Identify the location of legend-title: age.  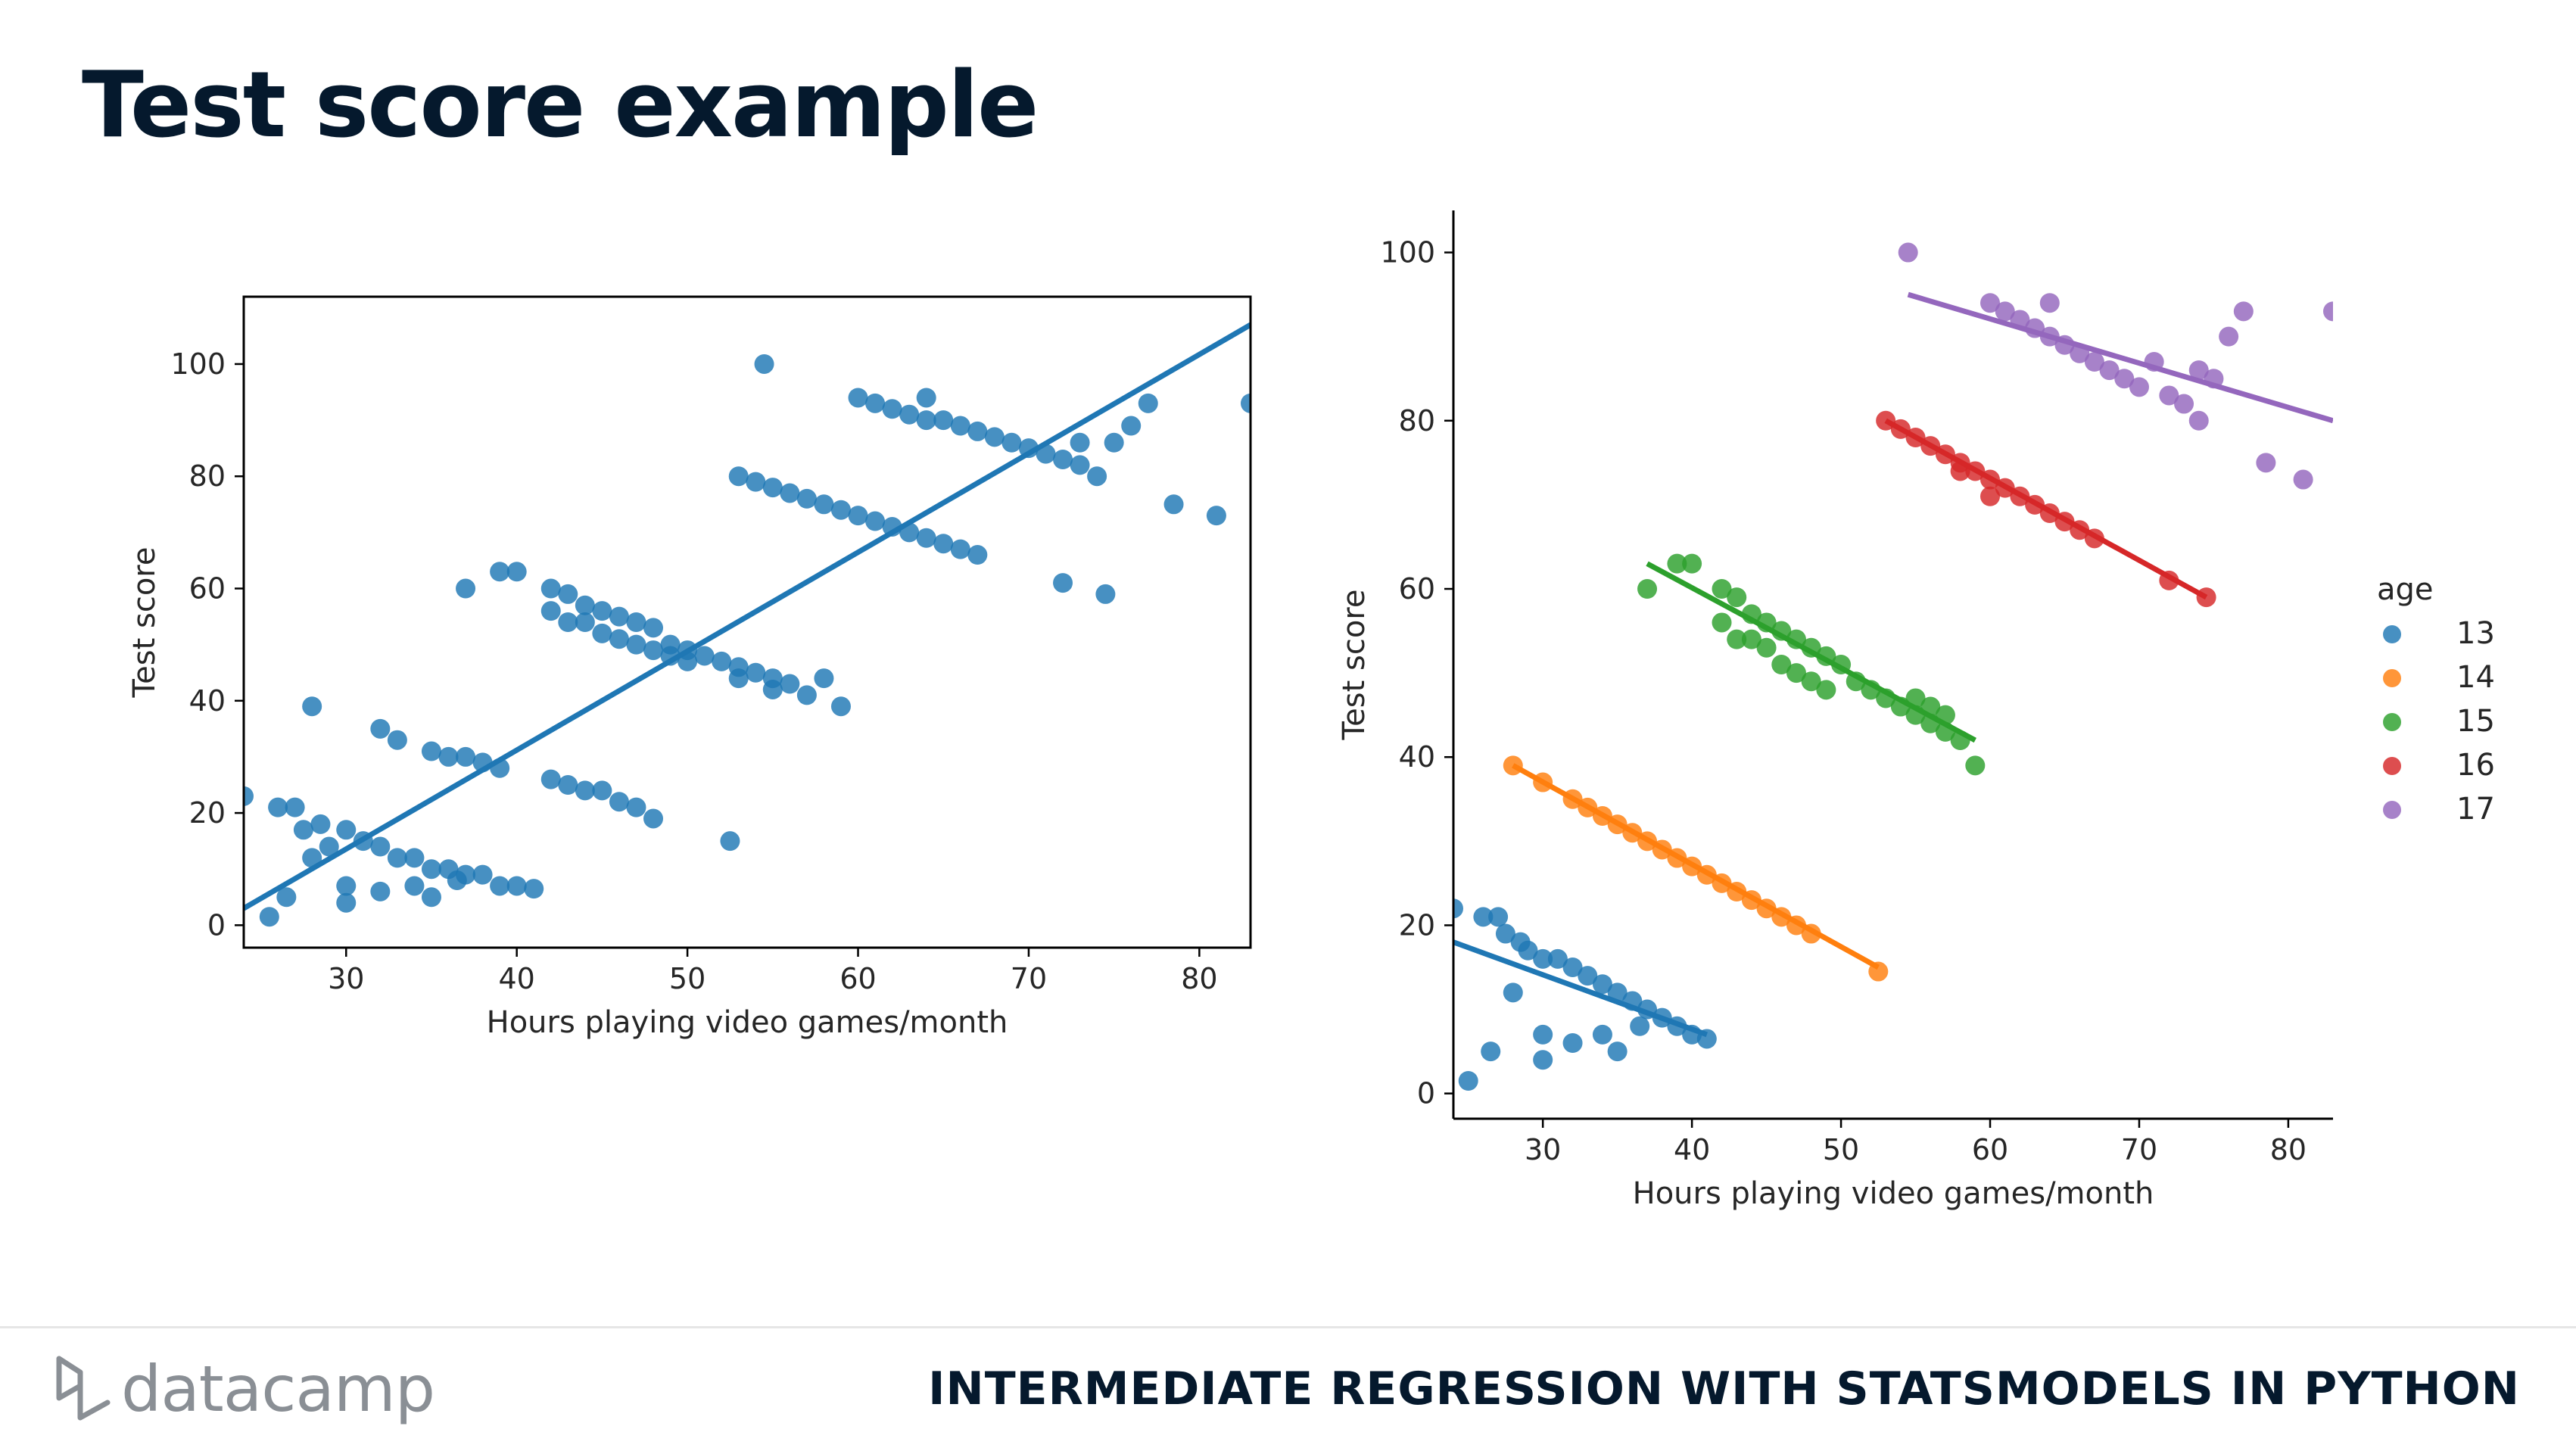
(2405, 589).